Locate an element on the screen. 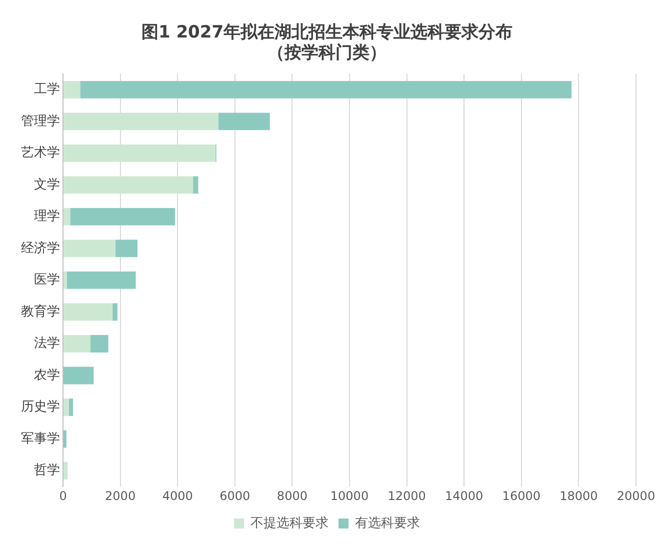 This screenshot has width=669, height=553. x-tick-label: 14000 is located at coordinates (464, 495).